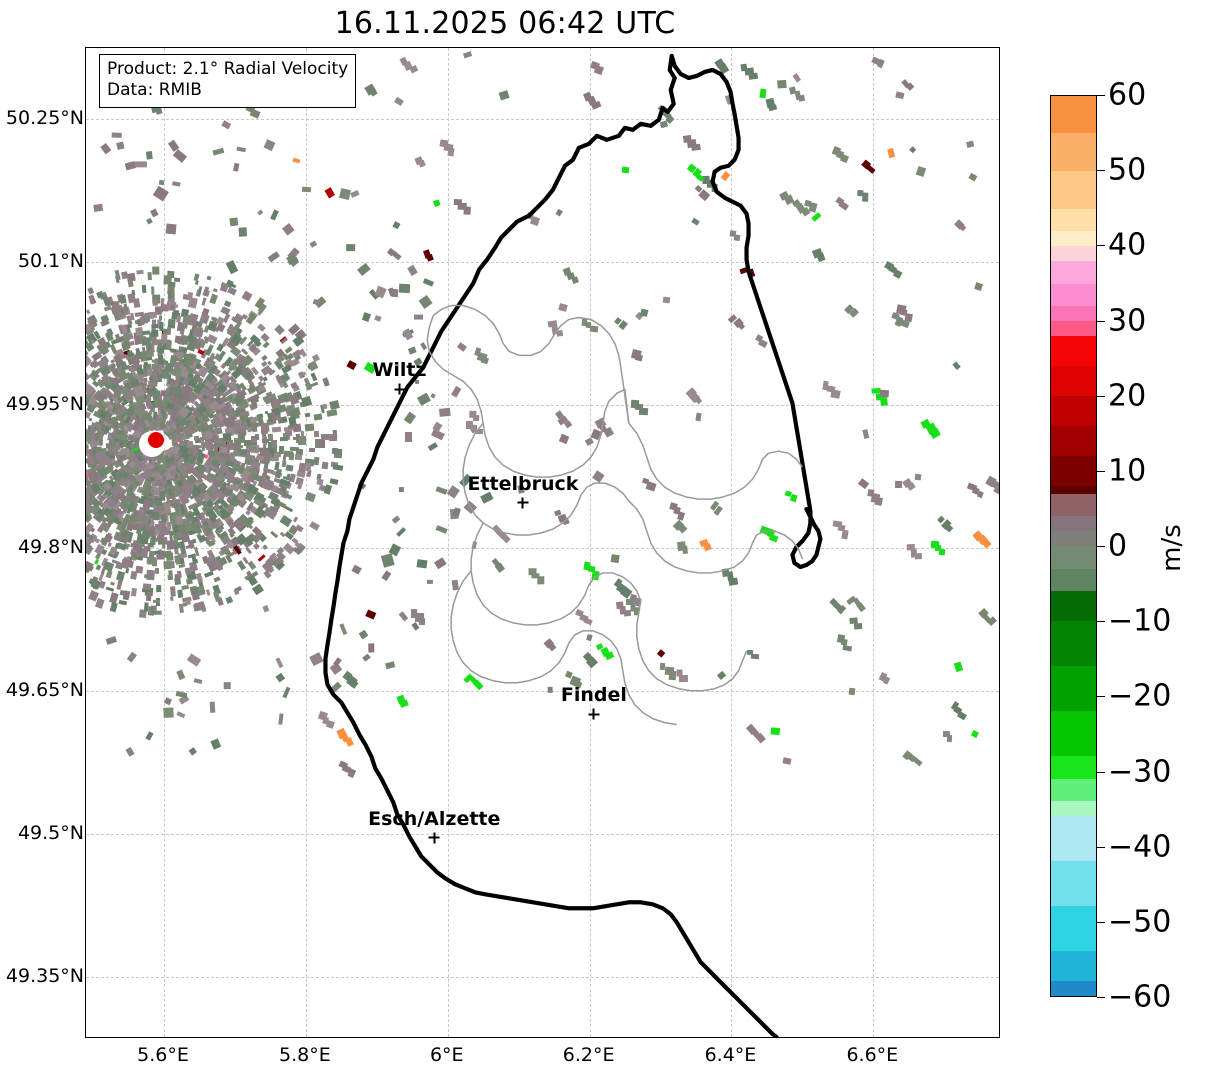 The image size is (1207, 1081). Describe the element at coordinates (1127, 396) in the screenshot. I see `colorbar-tick-label: 20` at that location.